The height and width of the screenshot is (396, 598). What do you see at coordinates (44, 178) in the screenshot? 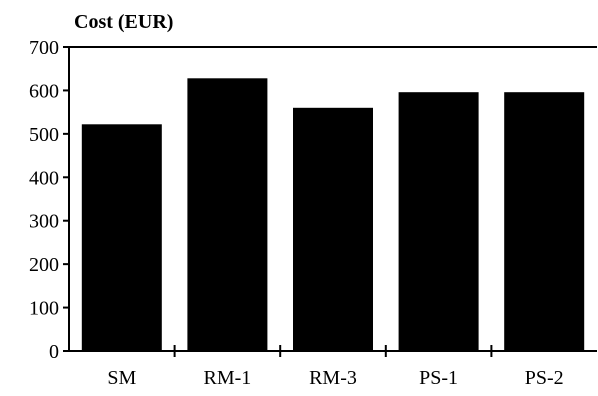
I see `y-tick-label-400: 400` at bounding box center [44, 178].